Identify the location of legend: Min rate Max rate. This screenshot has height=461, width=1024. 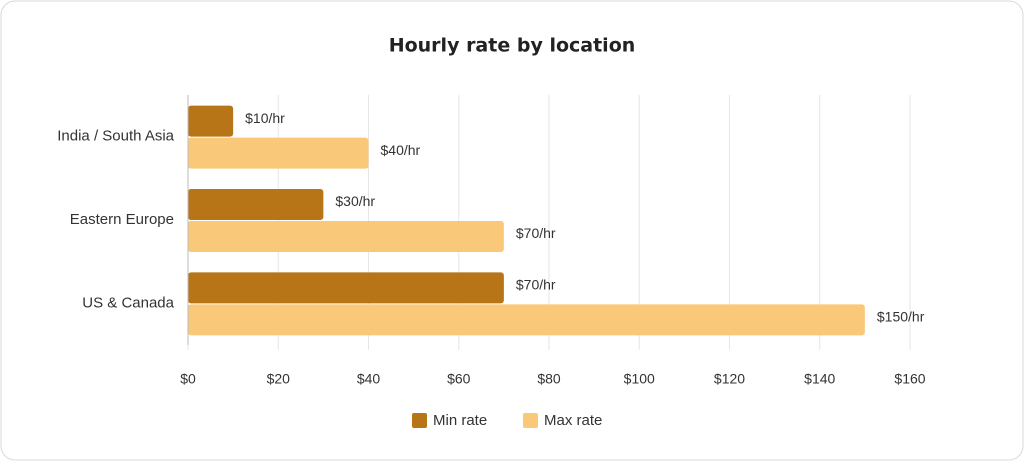
(507, 420).